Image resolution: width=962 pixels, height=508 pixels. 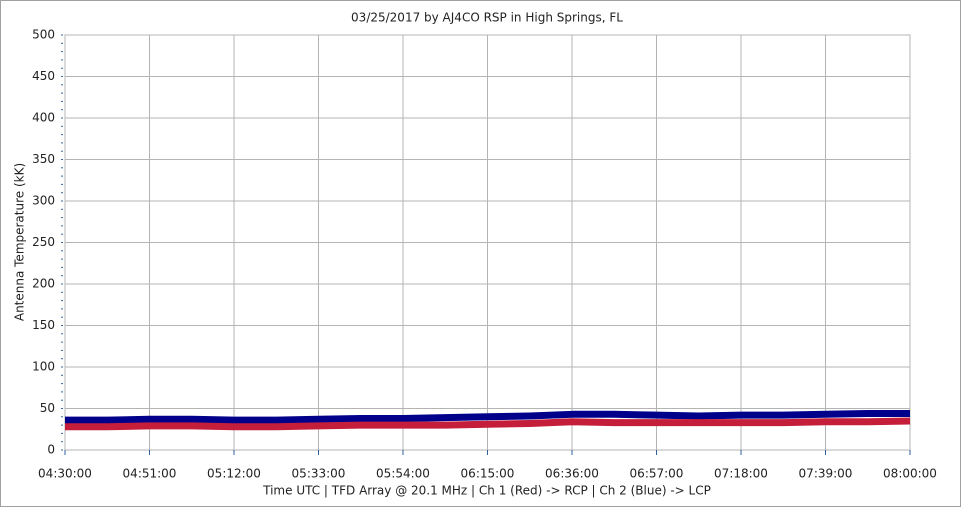 I want to click on x-tick-label: 08:00:00, so click(x=910, y=474).